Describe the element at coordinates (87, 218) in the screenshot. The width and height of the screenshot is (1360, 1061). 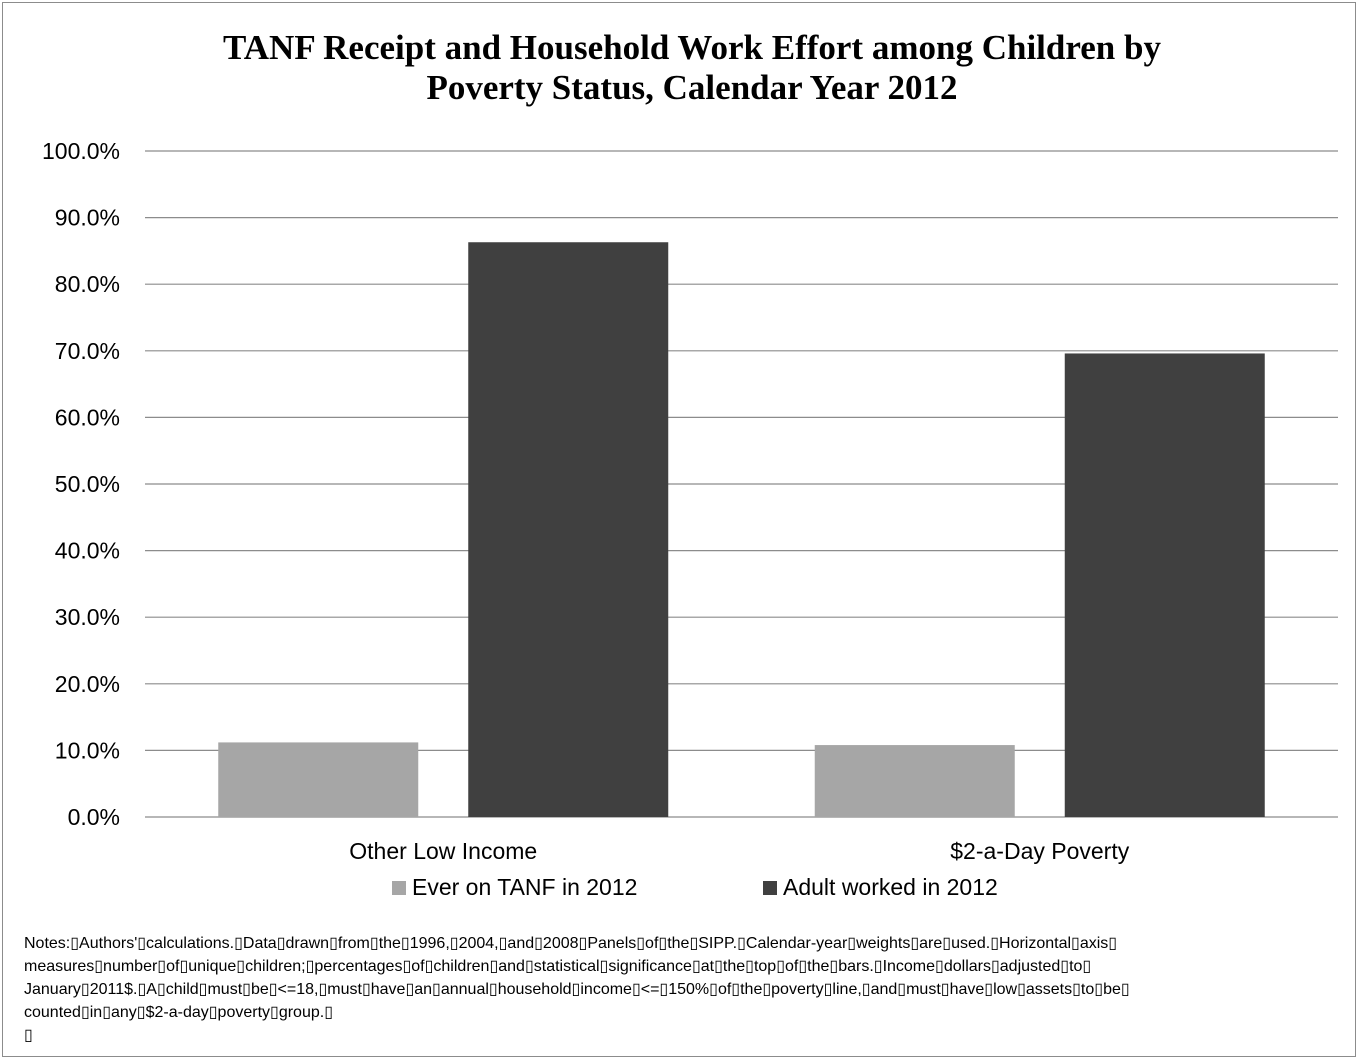
I see `y-tick-label: 90.0%` at that location.